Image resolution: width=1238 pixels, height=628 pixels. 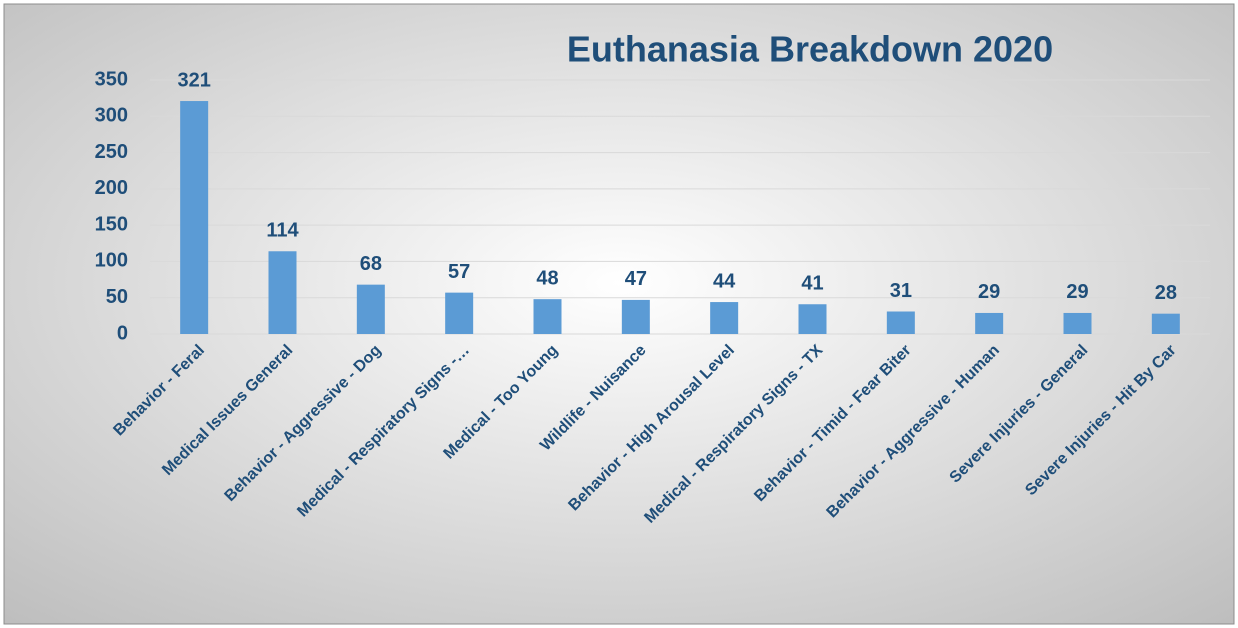 I want to click on data-label: 31, so click(x=901, y=291).